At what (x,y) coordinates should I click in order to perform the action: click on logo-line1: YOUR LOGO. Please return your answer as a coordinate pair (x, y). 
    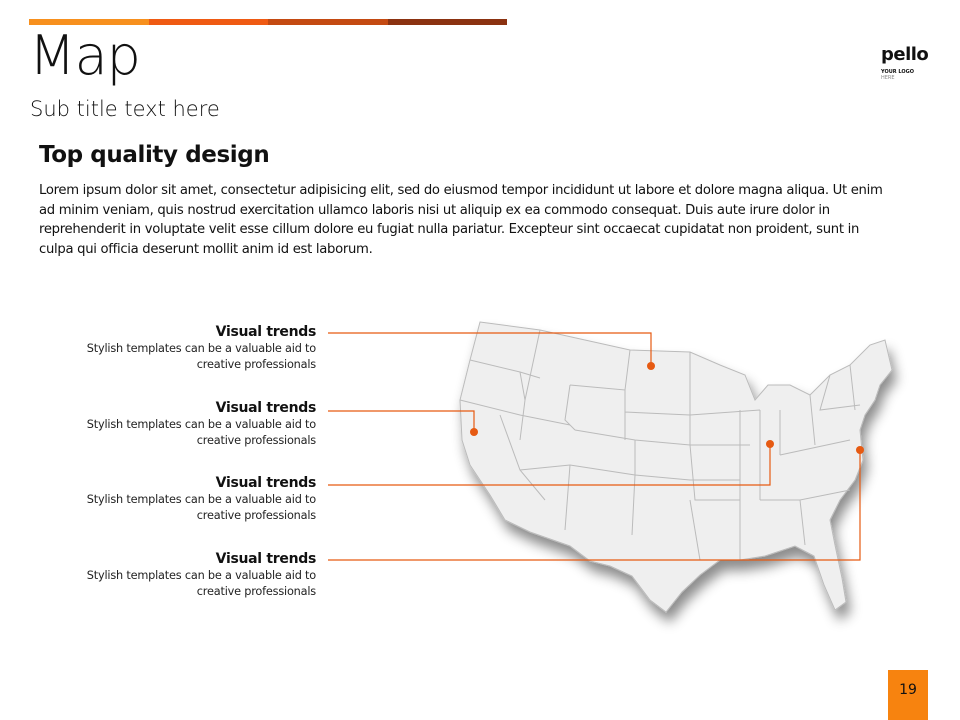
    Looking at the image, I should click on (897, 72).